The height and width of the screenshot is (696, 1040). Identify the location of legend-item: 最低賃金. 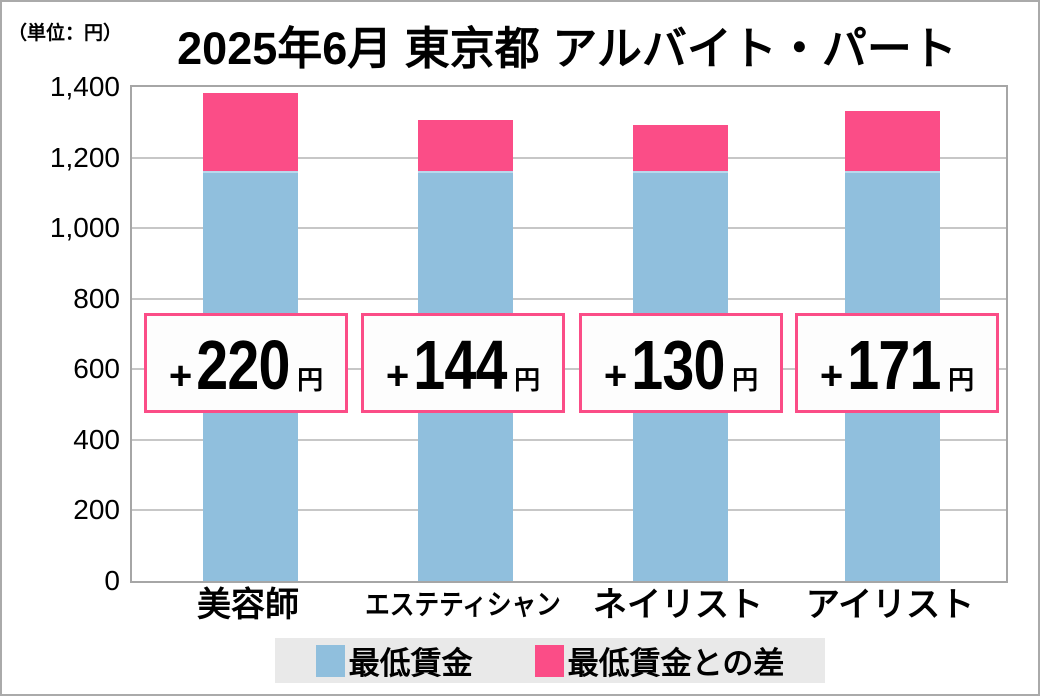
(394, 660).